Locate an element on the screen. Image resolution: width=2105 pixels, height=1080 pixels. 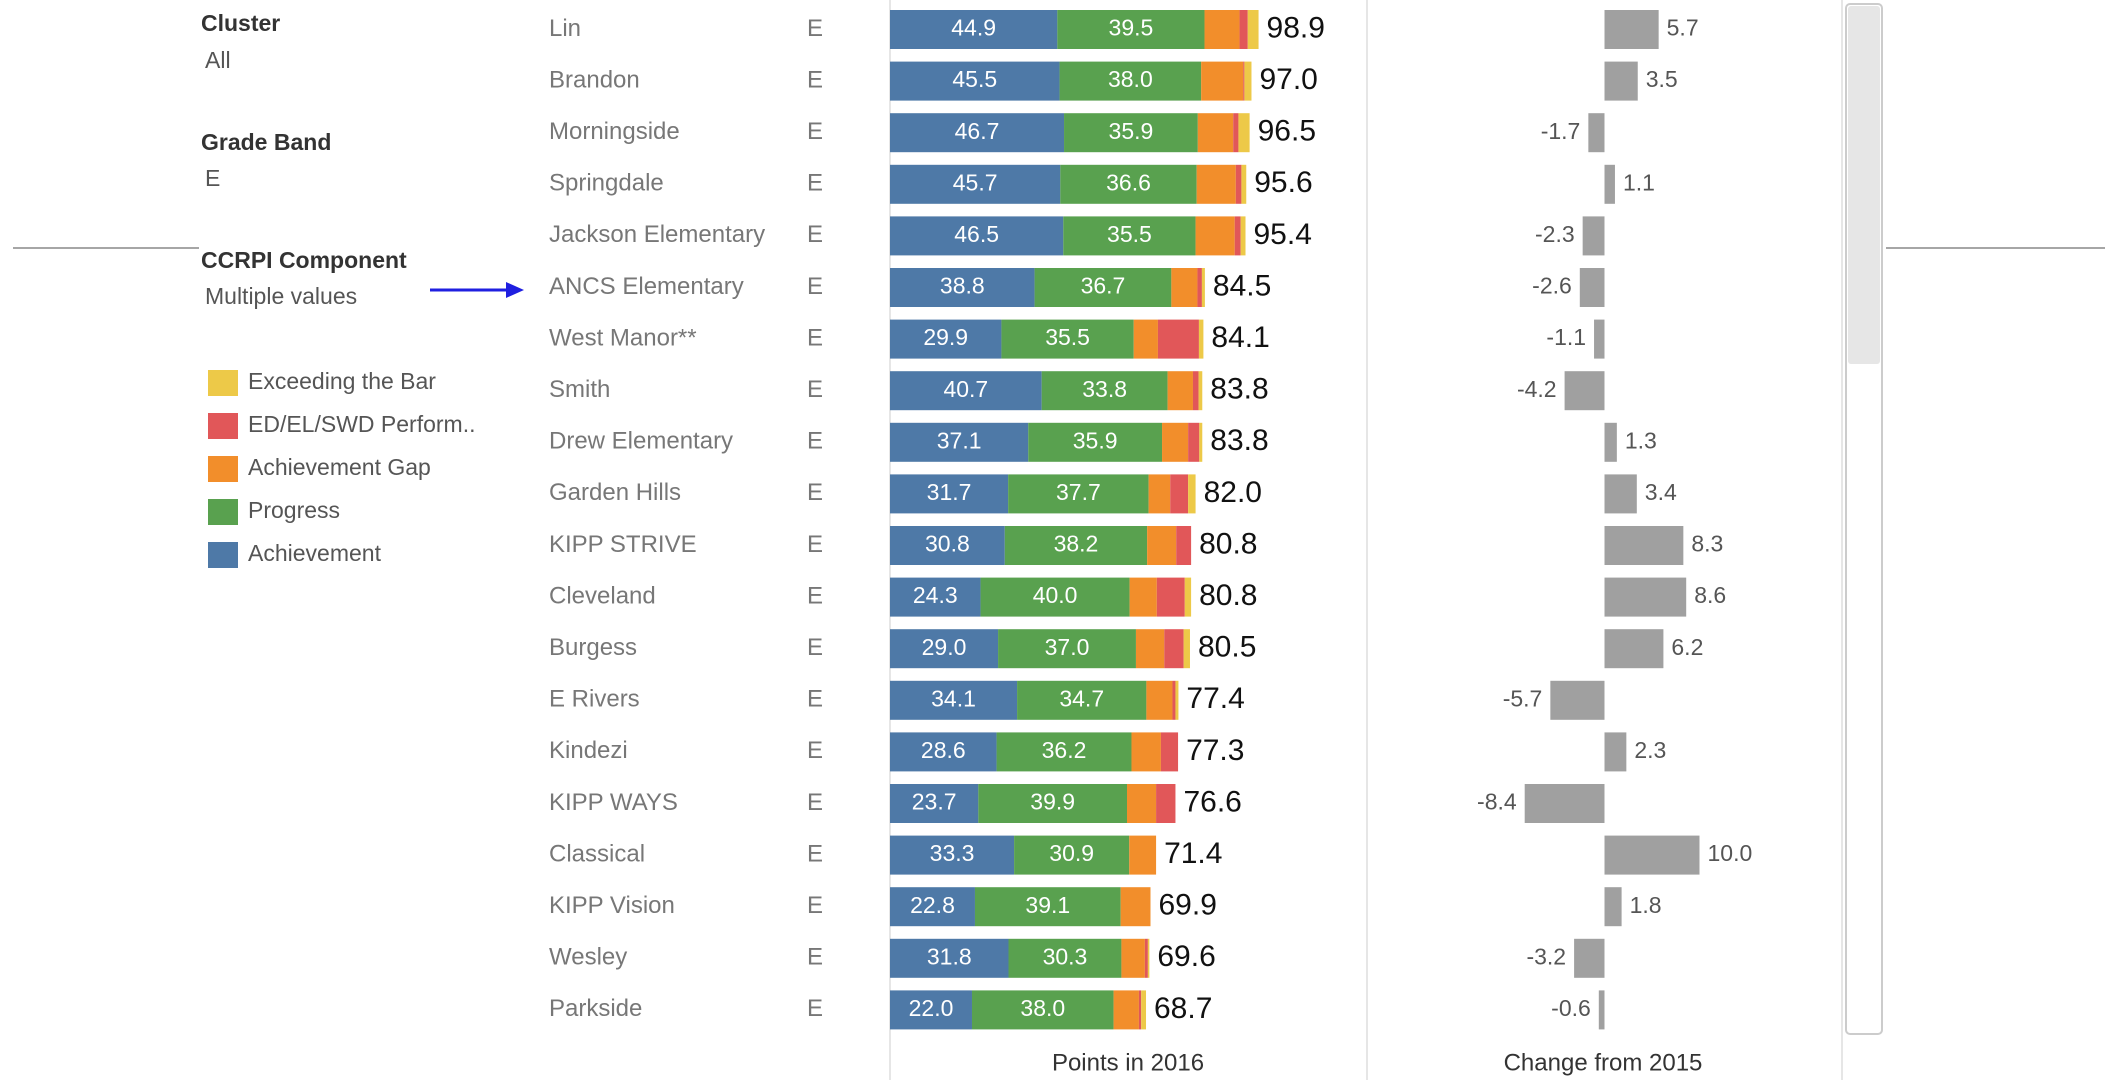
row-label: Parkside is located at coordinates (595, 1008).